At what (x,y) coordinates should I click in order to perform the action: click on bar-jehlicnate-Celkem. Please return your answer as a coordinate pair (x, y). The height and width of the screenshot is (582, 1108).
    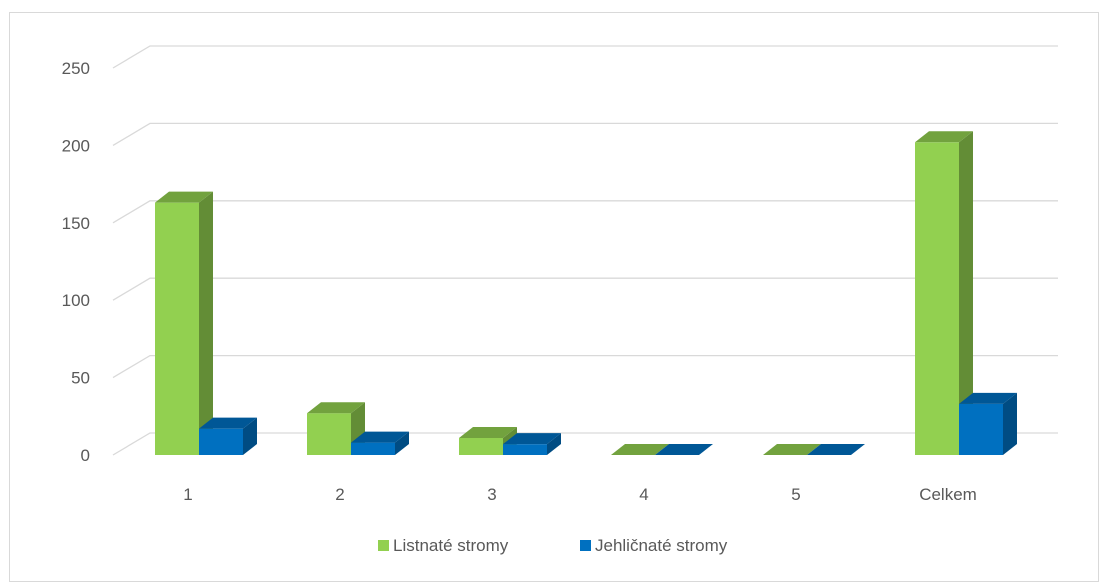
    Looking at the image, I should click on (988, 423).